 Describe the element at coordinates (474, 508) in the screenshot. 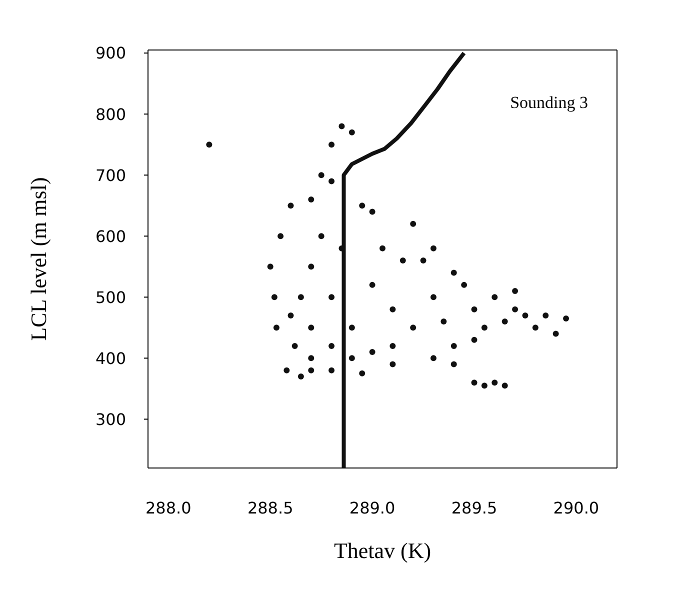

I see `x-tick-label: 289.5` at that location.